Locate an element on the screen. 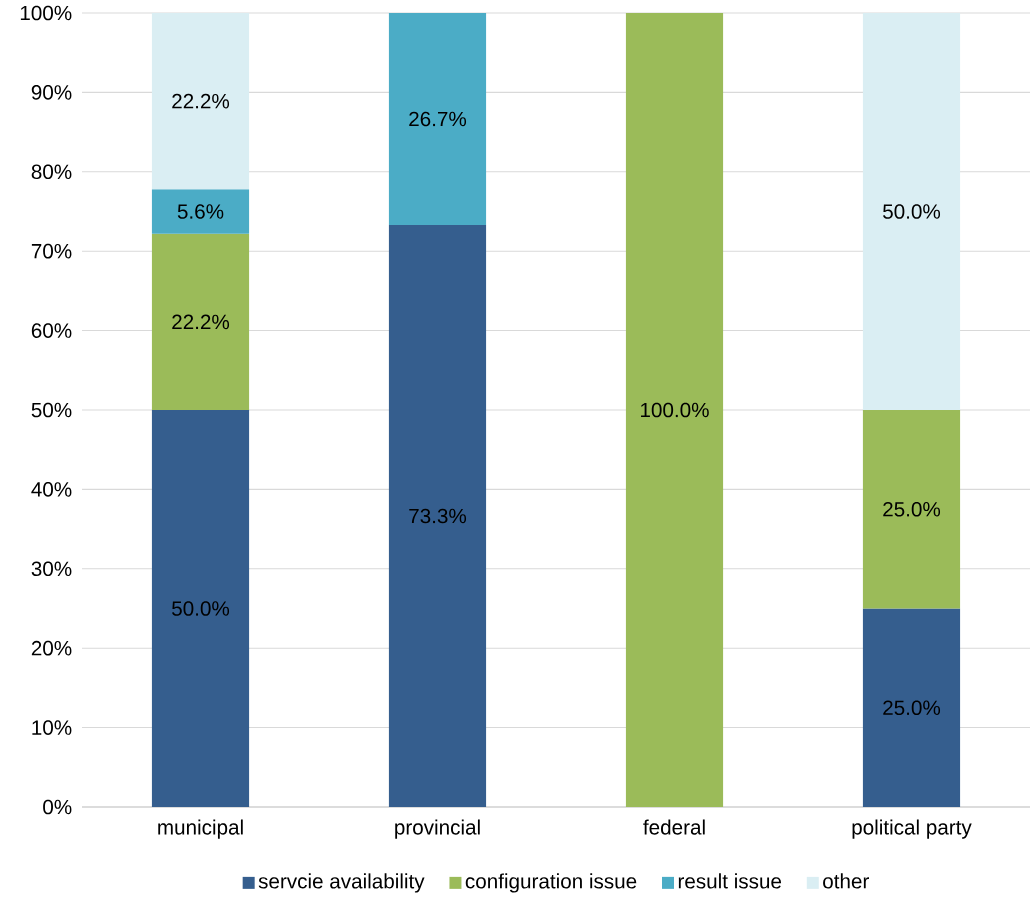 The image size is (1036, 899). legend-label: result issue is located at coordinates (730, 881).